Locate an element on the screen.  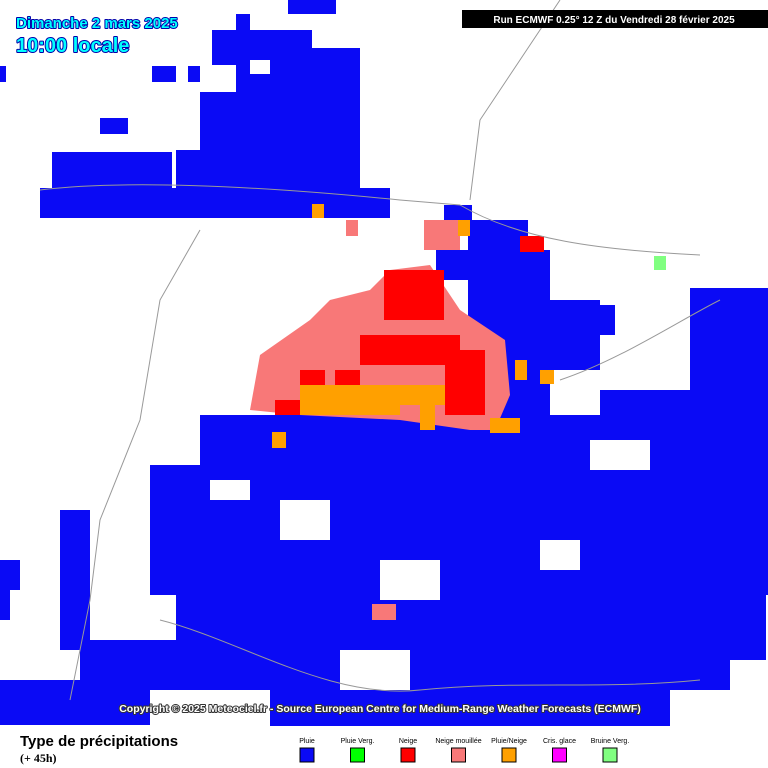
map-date: Dimanche 2 mars 2025 is located at coordinates (97, 23).